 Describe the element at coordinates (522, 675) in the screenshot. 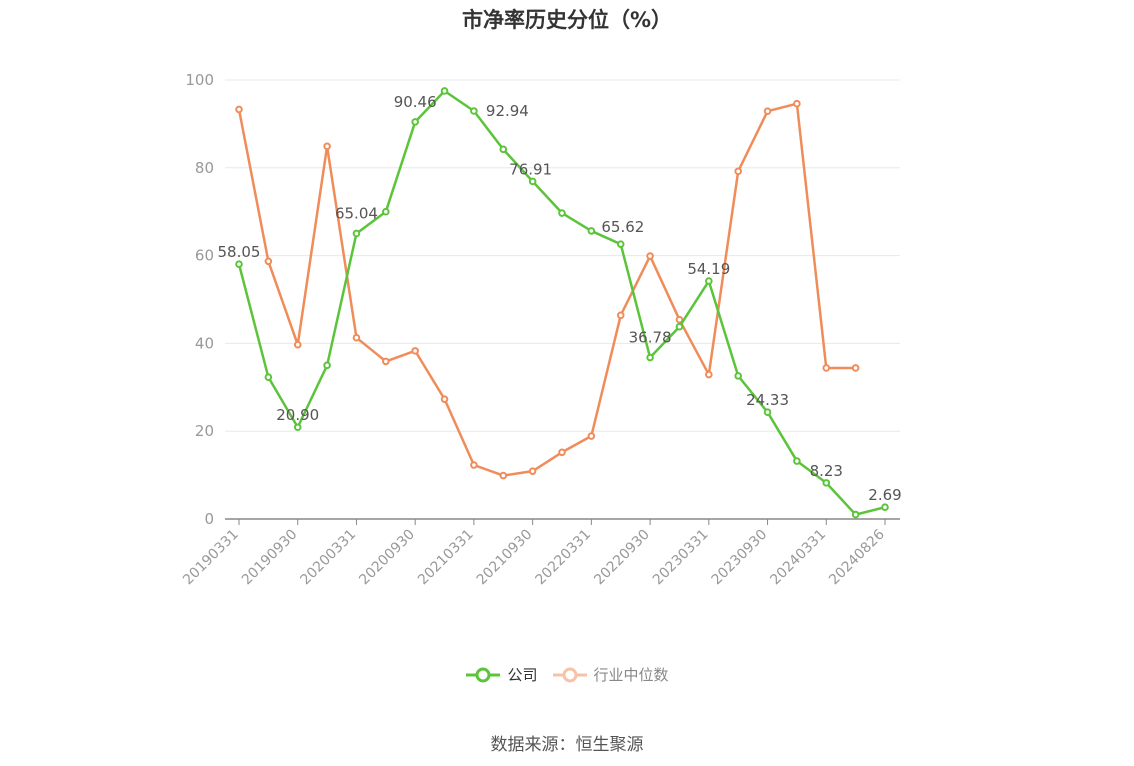

I see `legend-label-company: 公司` at that location.